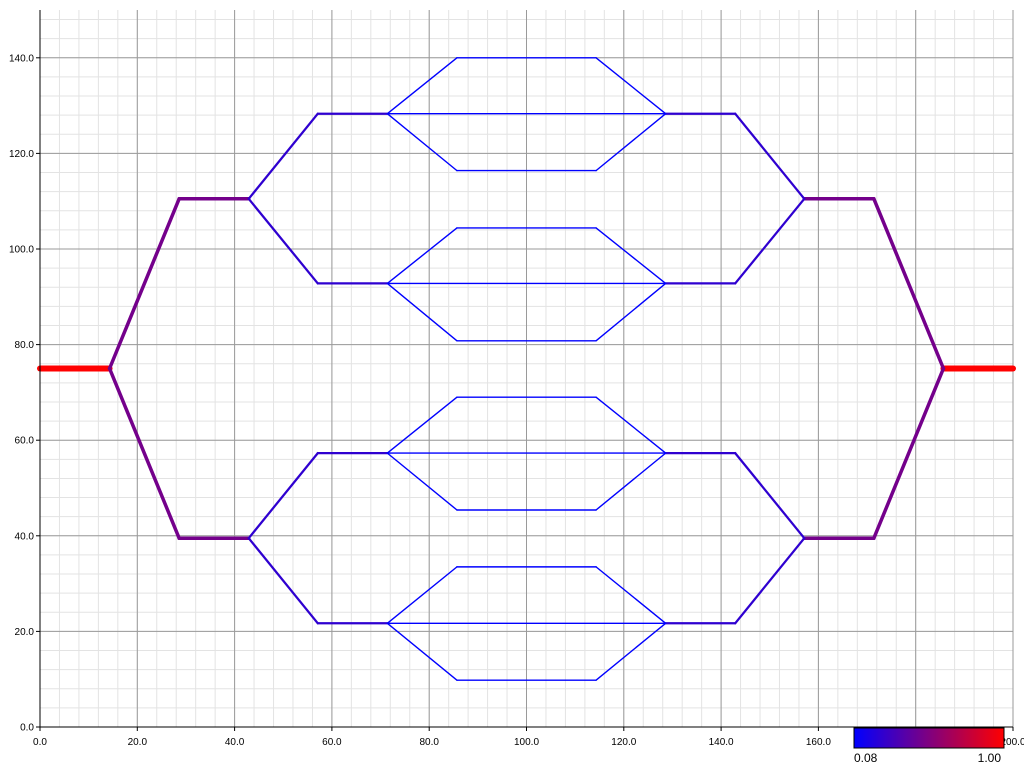 This screenshot has width=1024, height=768. What do you see at coordinates (429, 742) in the screenshot?
I see `x-tick-label: 80.0` at bounding box center [429, 742].